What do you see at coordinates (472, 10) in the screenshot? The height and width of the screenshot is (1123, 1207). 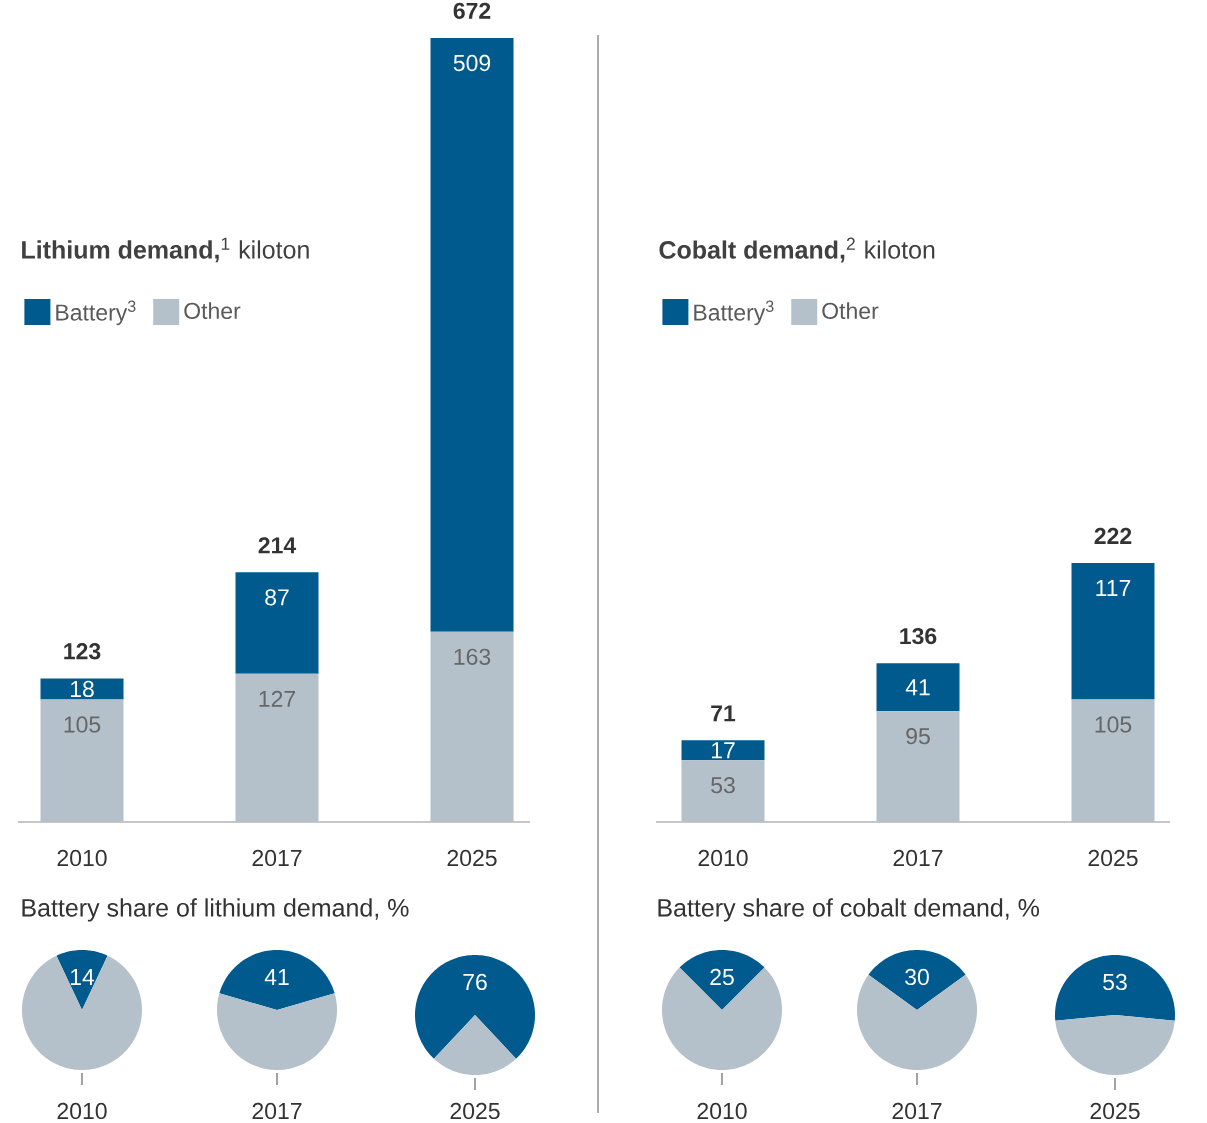 I see `total-label: 672` at bounding box center [472, 10].